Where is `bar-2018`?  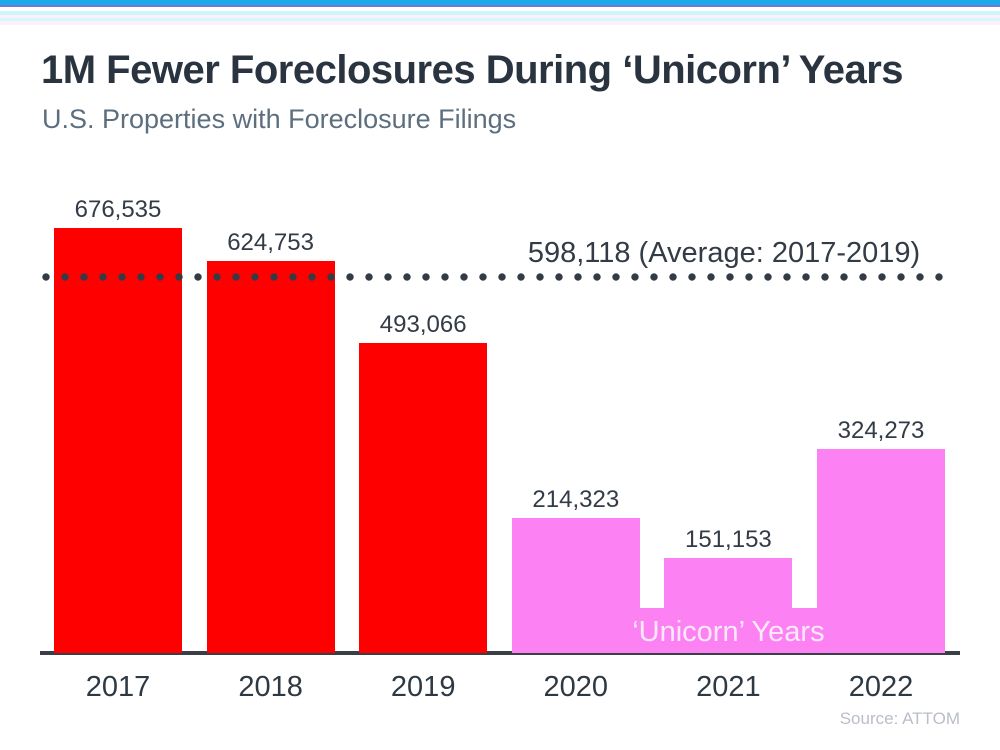 bar-2018 is located at coordinates (270, 456).